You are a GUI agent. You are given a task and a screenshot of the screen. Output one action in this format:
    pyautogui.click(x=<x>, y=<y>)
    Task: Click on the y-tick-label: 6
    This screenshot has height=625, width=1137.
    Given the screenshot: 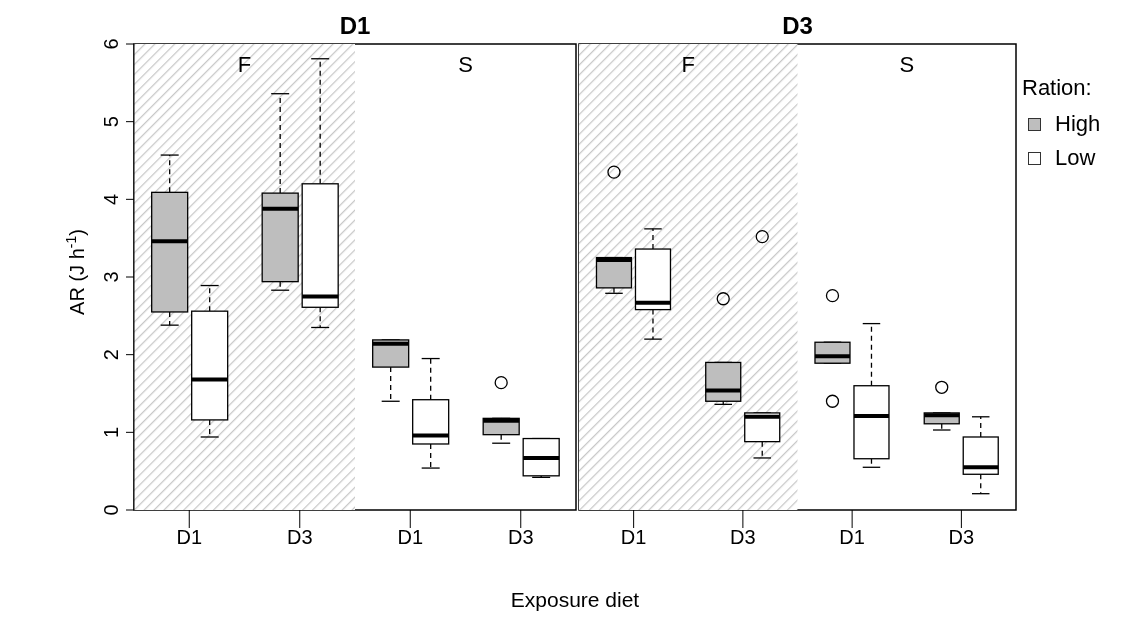 What is the action you would take?
    pyautogui.click(x=111, y=44)
    